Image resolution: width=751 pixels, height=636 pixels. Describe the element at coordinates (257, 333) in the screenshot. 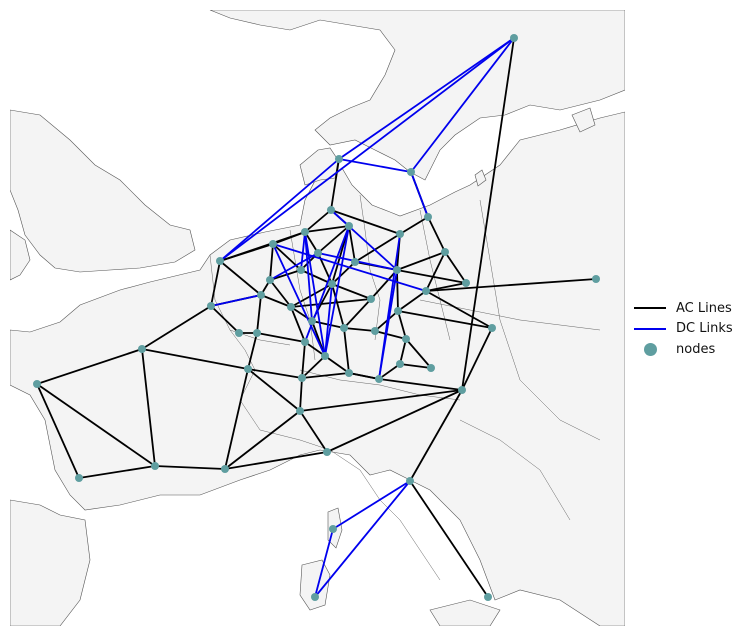

I see `node-C` at that location.